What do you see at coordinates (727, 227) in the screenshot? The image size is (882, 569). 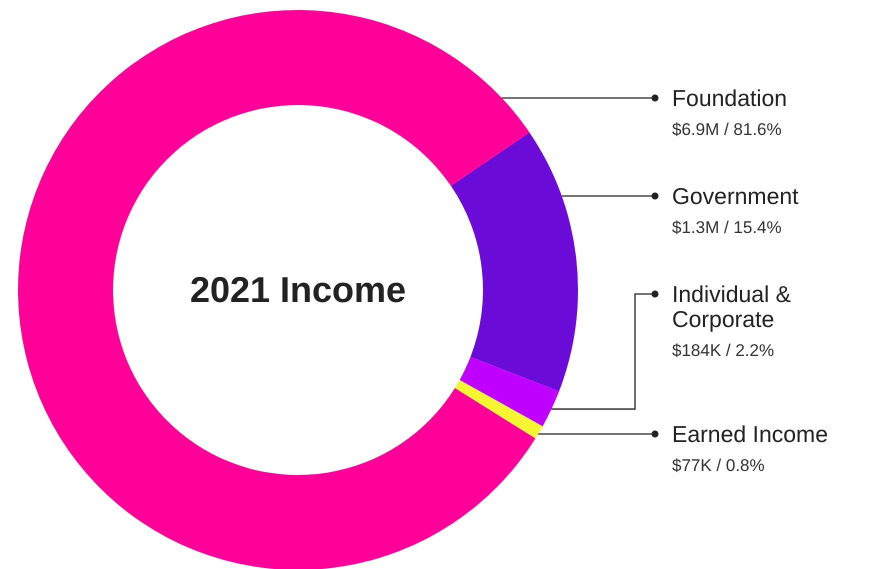 I see `data-label: $1.3M / 15.4%` at bounding box center [727, 227].